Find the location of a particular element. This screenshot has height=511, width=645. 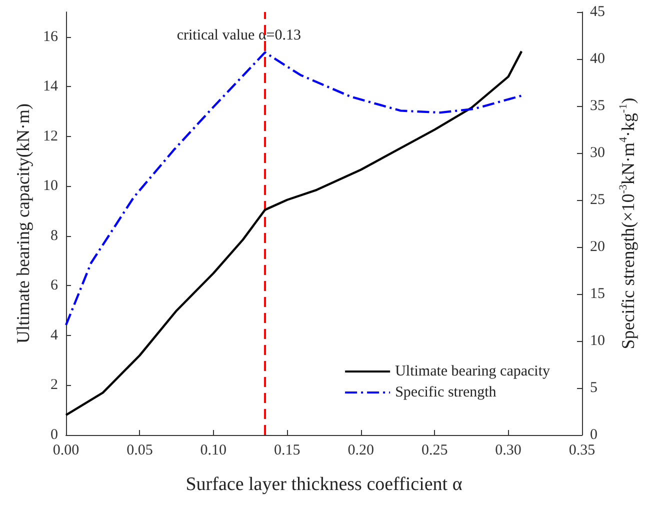

y2-tick-label: 10 is located at coordinates (597, 341).